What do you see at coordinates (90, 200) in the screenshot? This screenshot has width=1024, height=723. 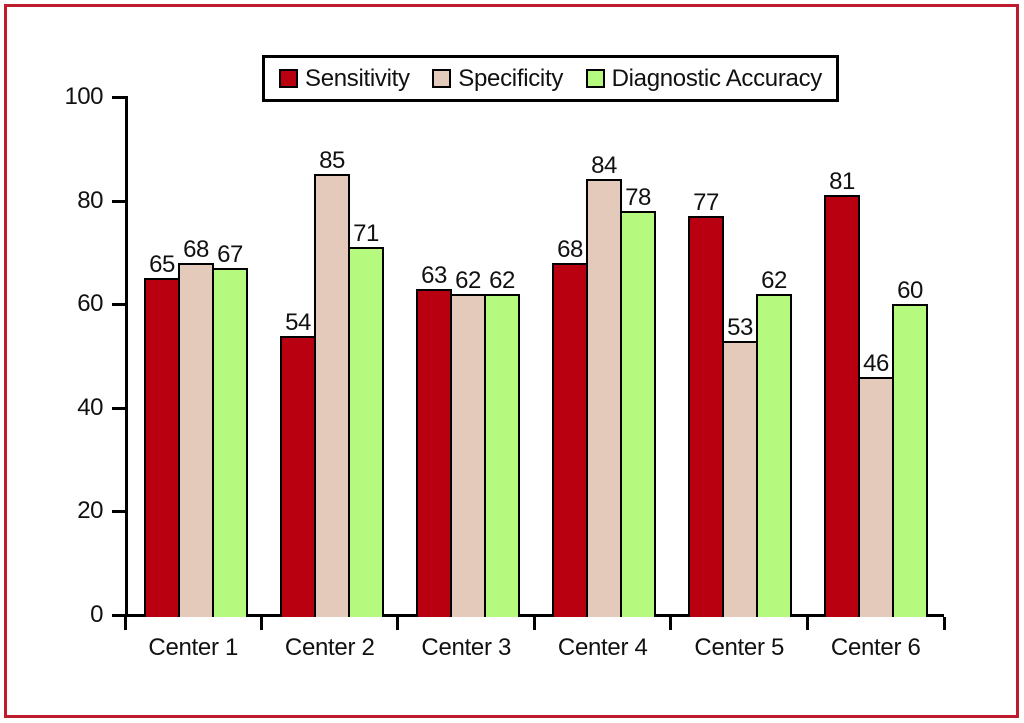 I see `y-axis-tick-label: 80` at bounding box center [90, 200].